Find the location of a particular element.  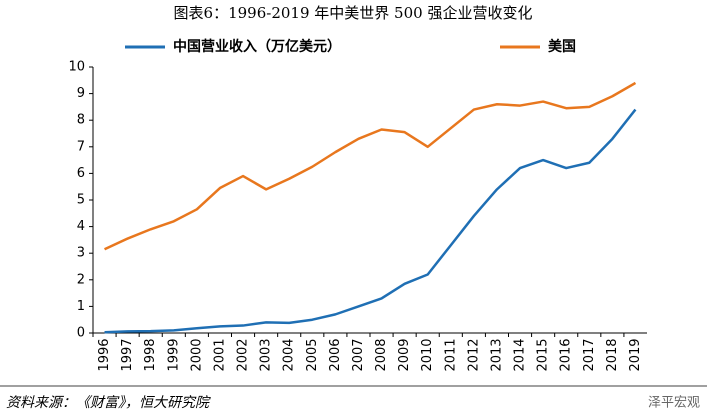

x-tick-label: 2008 is located at coordinates (381, 354).